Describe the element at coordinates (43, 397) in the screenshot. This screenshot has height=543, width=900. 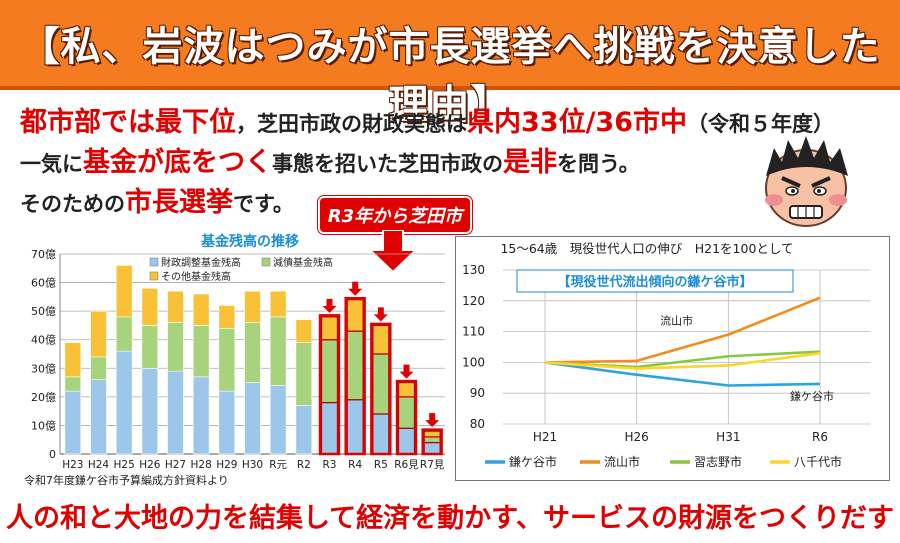
I see `y-tick-label: 20億` at that location.